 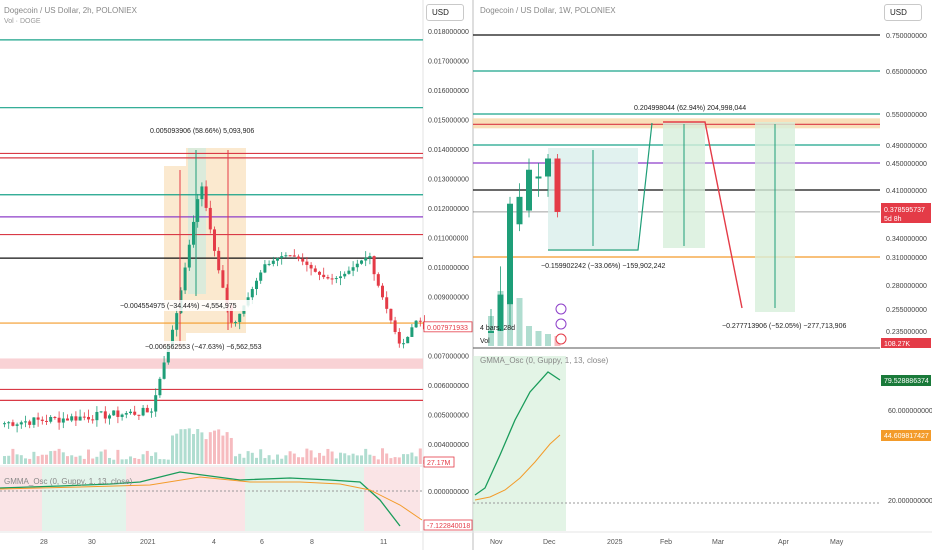 What do you see at coordinates (906, 36) in the screenshot?
I see `right-price-tick: 0.750000000` at bounding box center [906, 36].